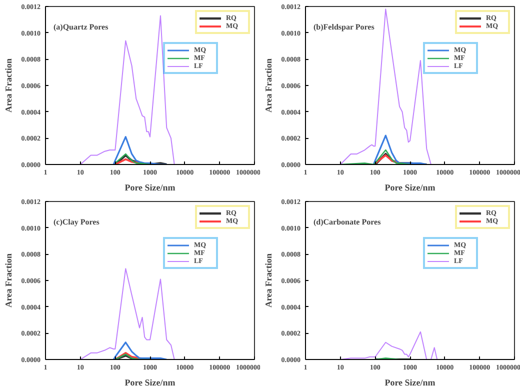  I want to click on text: (b)Feldspar Pores, so click(344, 27).